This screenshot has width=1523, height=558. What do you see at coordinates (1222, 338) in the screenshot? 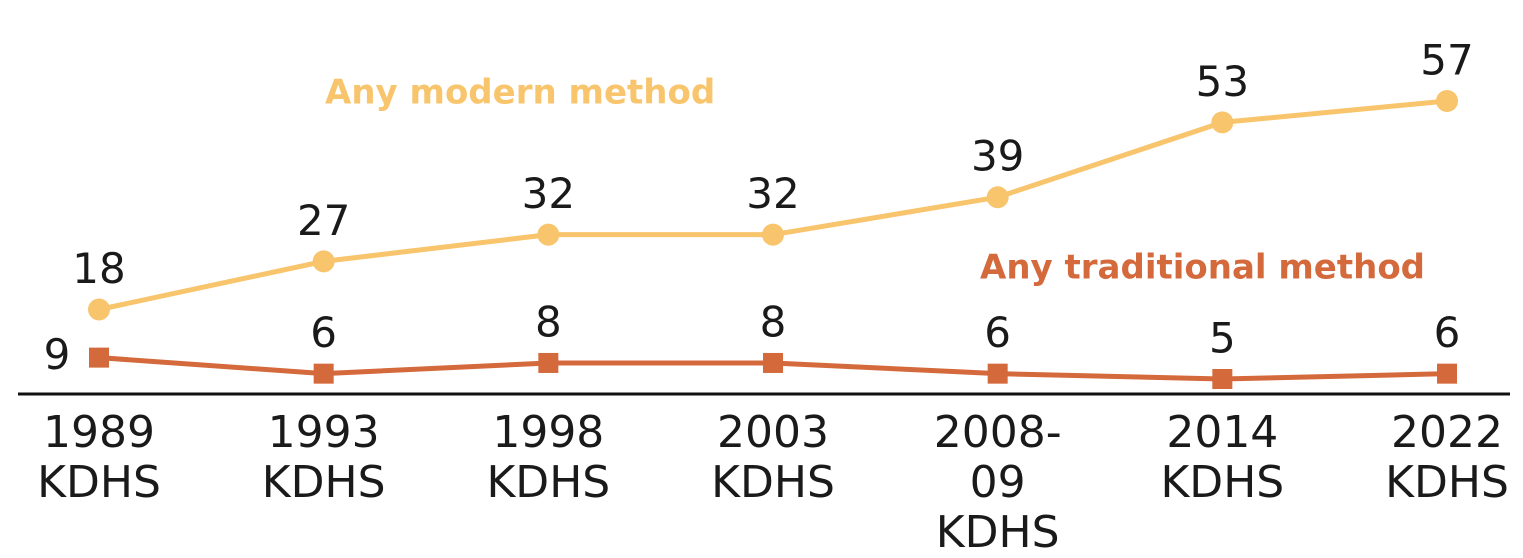
I see `data-label: 5` at bounding box center [1222, 338].